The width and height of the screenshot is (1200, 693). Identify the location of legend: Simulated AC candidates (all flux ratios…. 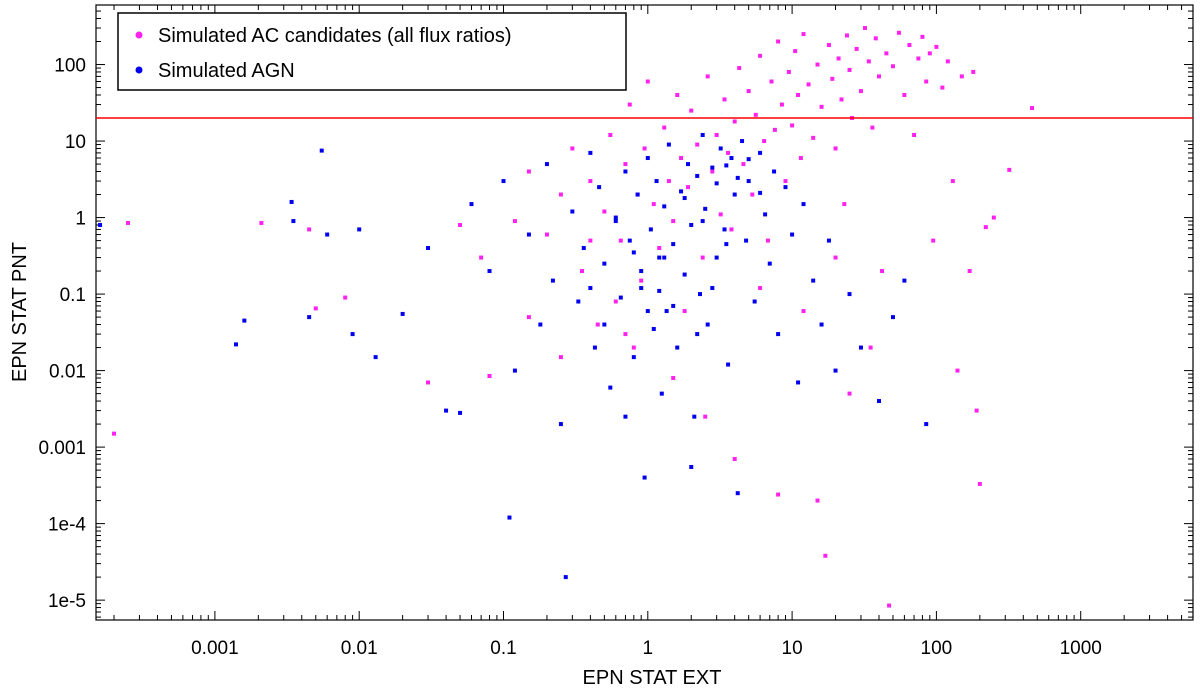
(372, 51).